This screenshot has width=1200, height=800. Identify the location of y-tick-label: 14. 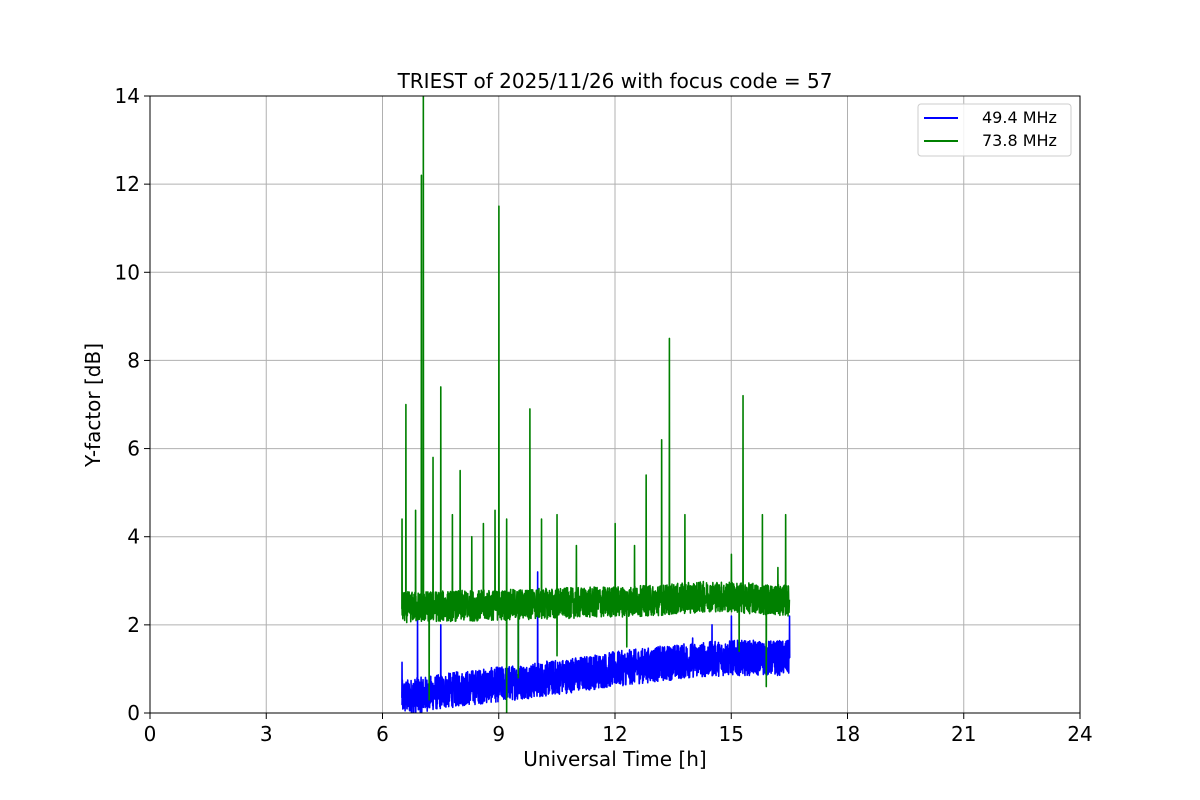
(127, 96).